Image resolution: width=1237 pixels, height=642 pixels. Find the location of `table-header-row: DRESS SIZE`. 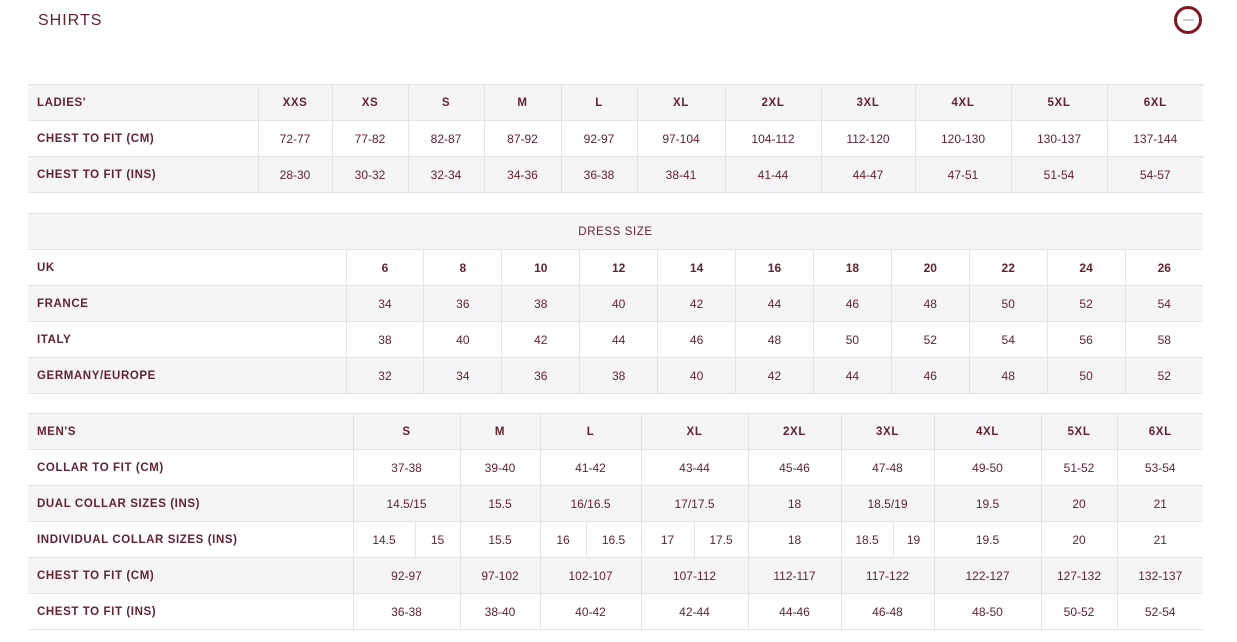

table-header-row: DRESS SIZE is located at coordinates (615, 231).